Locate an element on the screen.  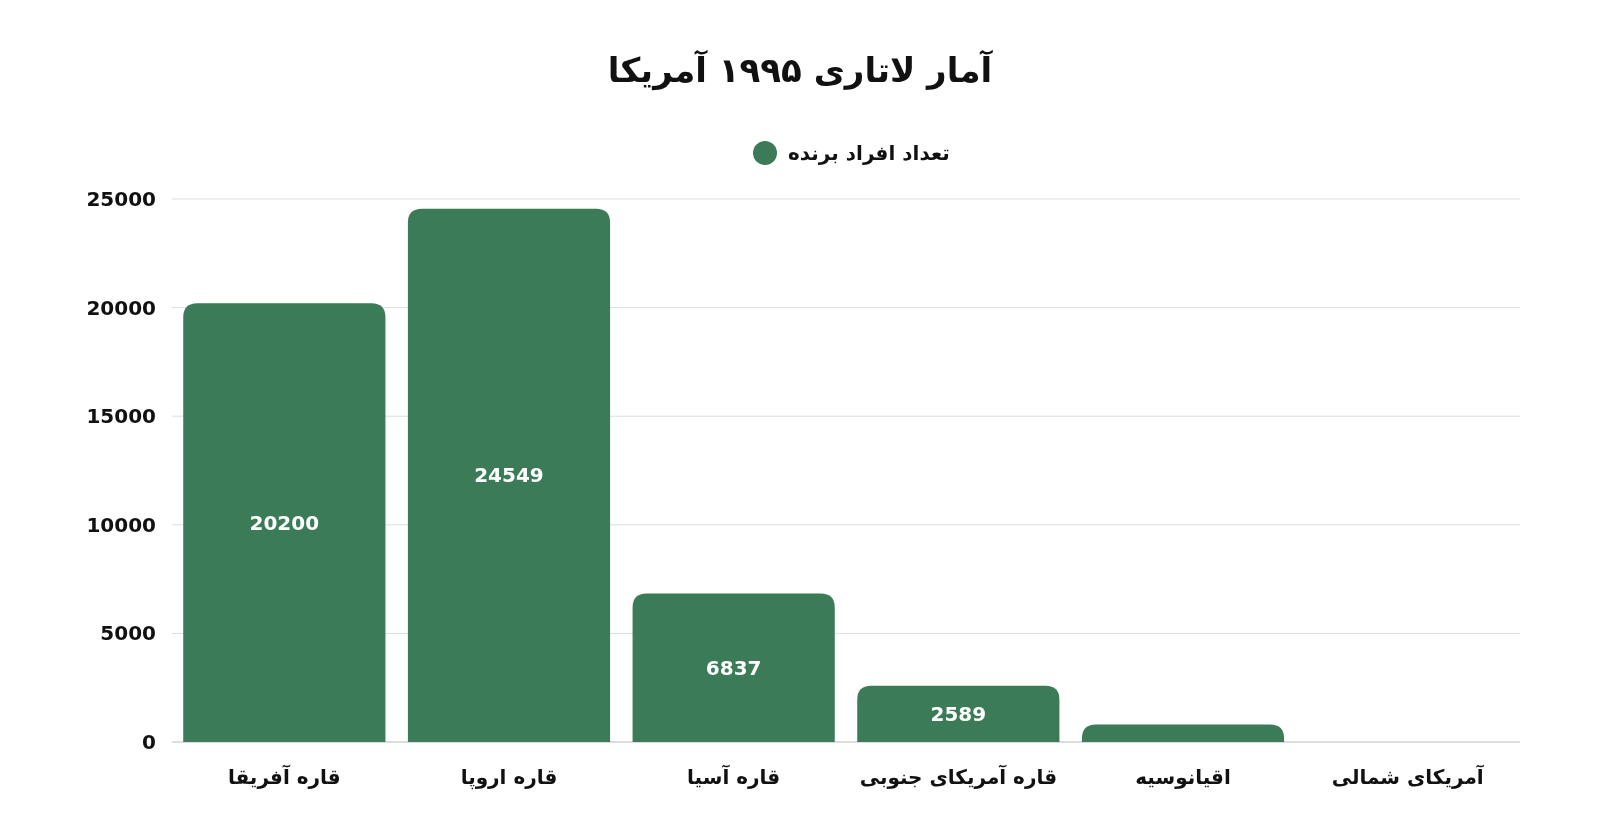
y-tick-label: 25000 is located at coordinates (121, 199).